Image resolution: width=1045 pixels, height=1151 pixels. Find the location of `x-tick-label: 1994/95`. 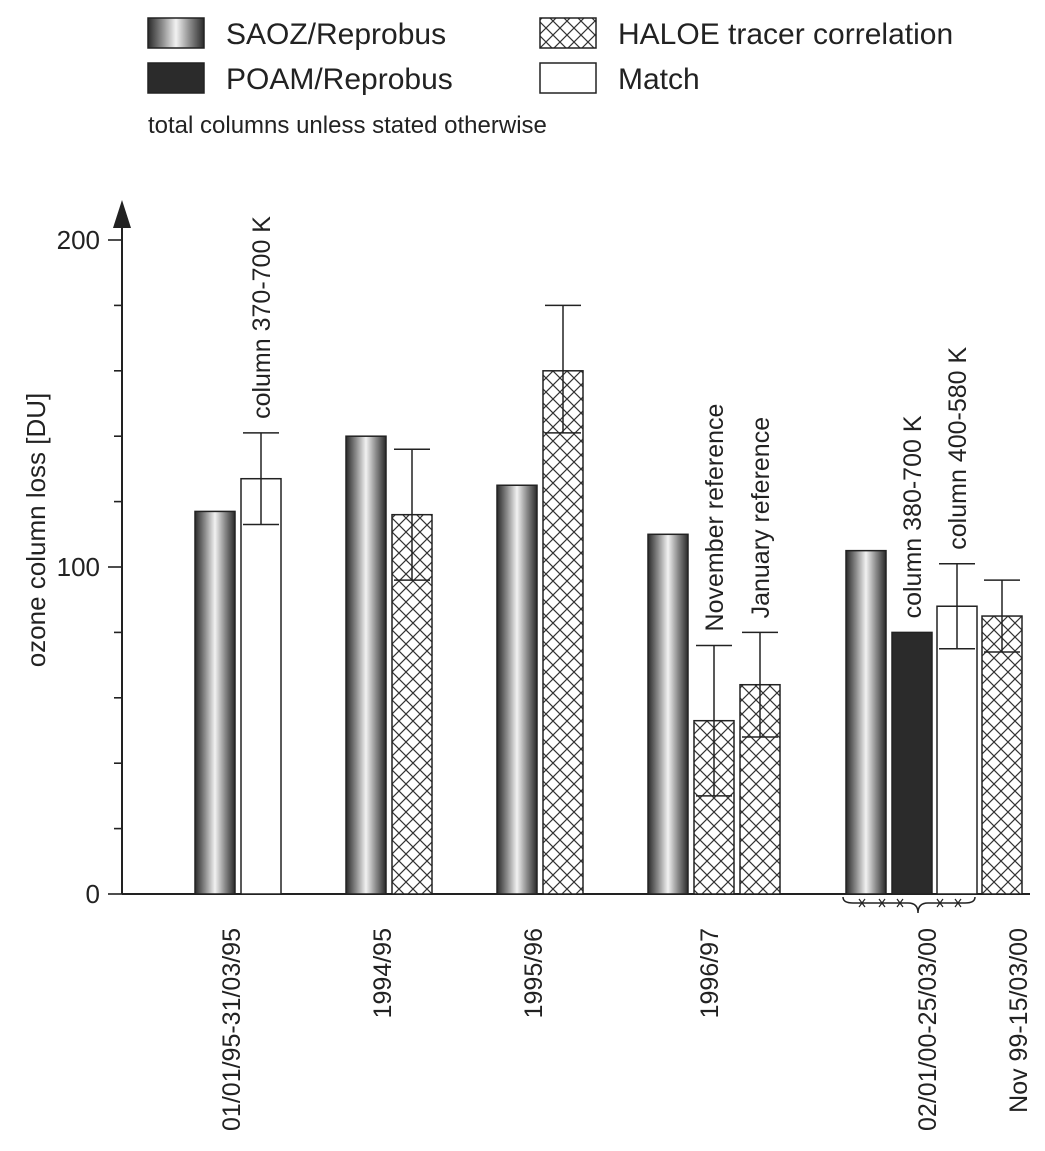

x-tick-label: 1994/95 is located at coordinates (383, 973).